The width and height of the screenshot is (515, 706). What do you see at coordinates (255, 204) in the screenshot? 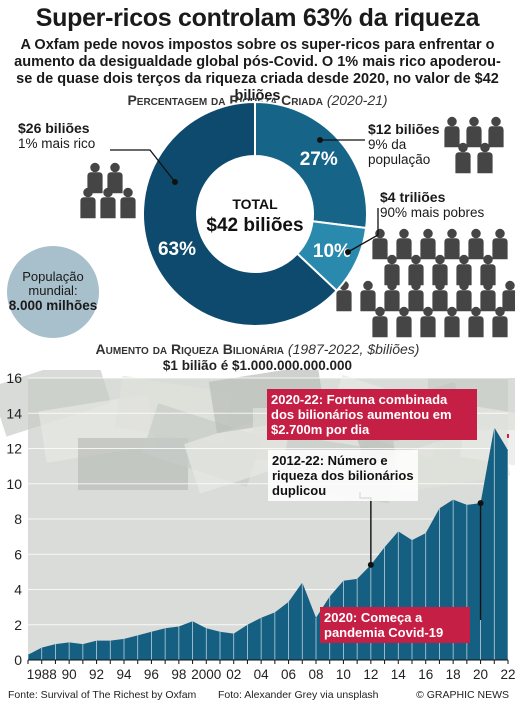
I see `pie-total-label: TOTAL` at bounding box center [255, 204].